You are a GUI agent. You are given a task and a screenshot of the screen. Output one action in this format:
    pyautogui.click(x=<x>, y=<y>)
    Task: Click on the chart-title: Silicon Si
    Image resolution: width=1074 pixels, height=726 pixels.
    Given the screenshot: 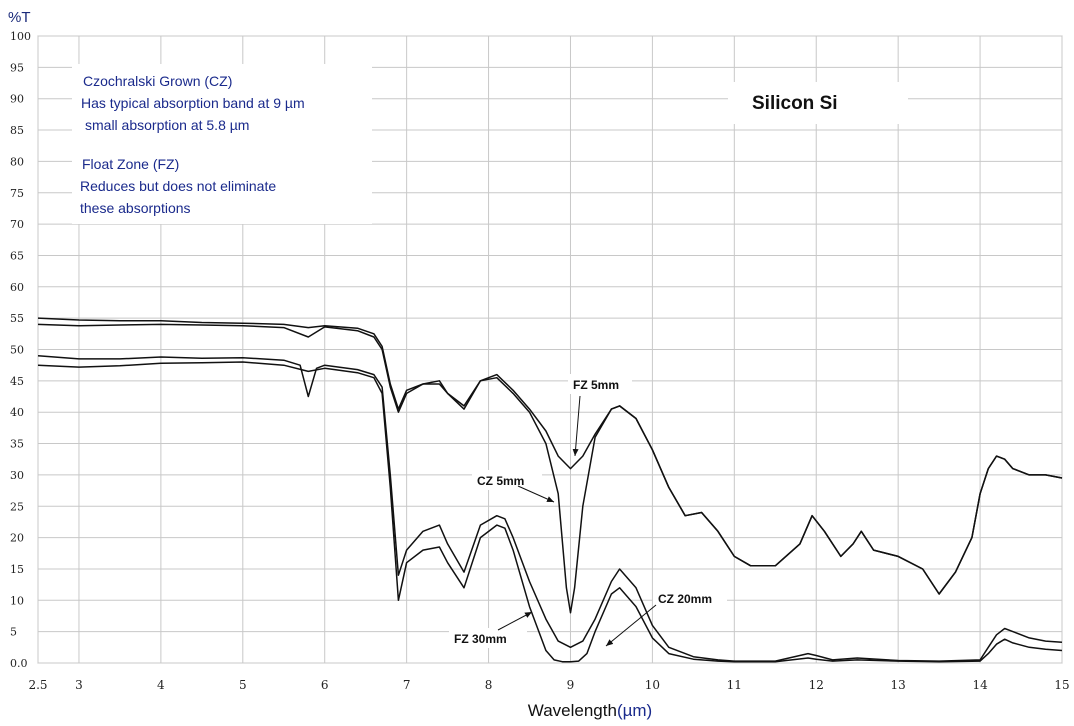 What is the action you would take?
    pyautogui.click(x=795, y=103)
    